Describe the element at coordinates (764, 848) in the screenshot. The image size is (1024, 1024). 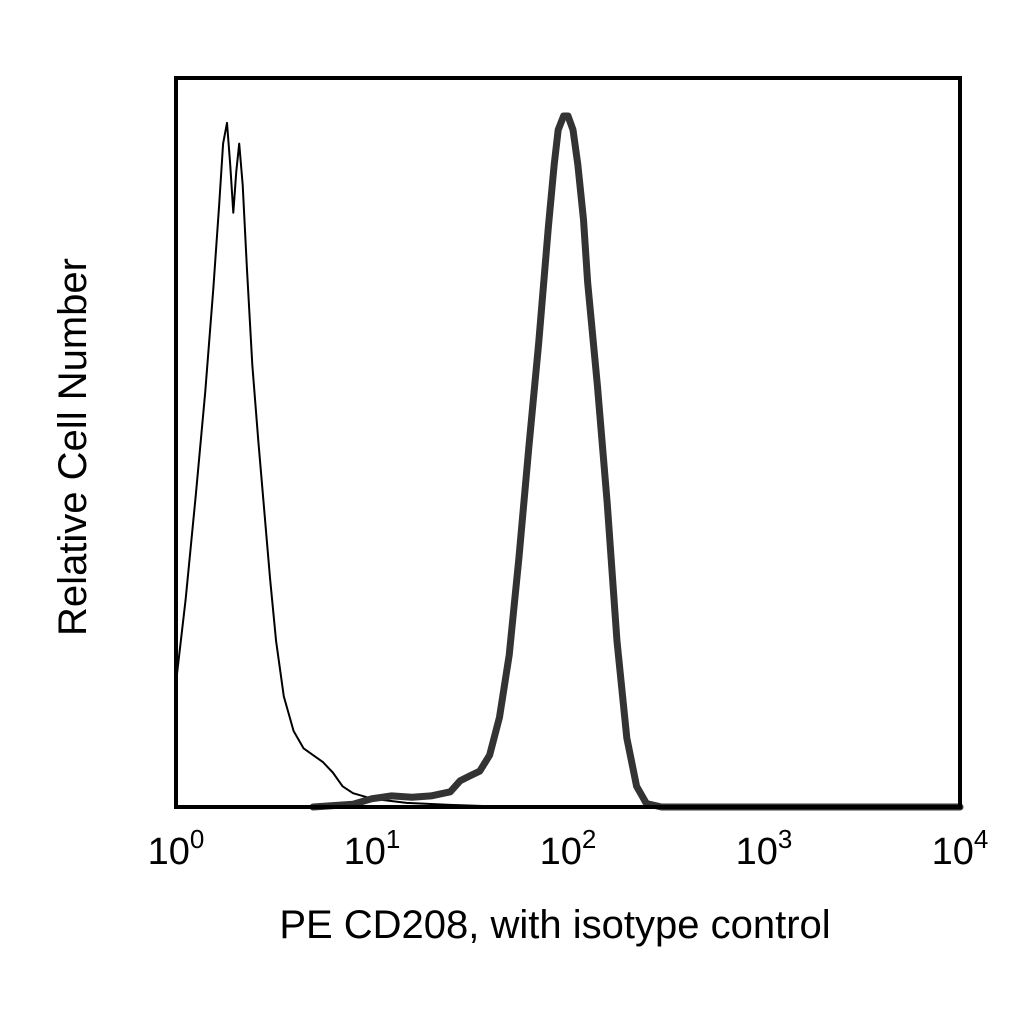
I see `x-tick-label: 10³` at that location.